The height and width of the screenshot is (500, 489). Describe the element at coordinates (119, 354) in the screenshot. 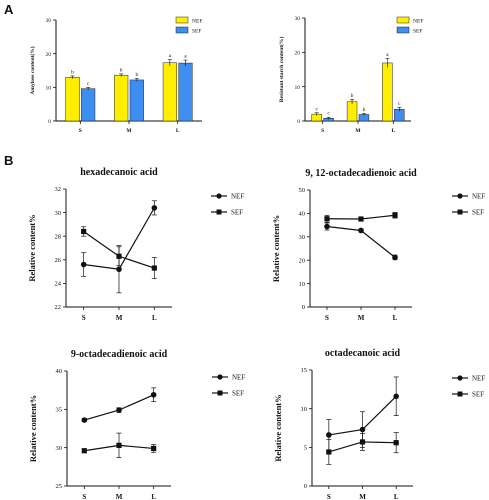

I see `chart-title: 9-octadecadienoic acid` at that location.